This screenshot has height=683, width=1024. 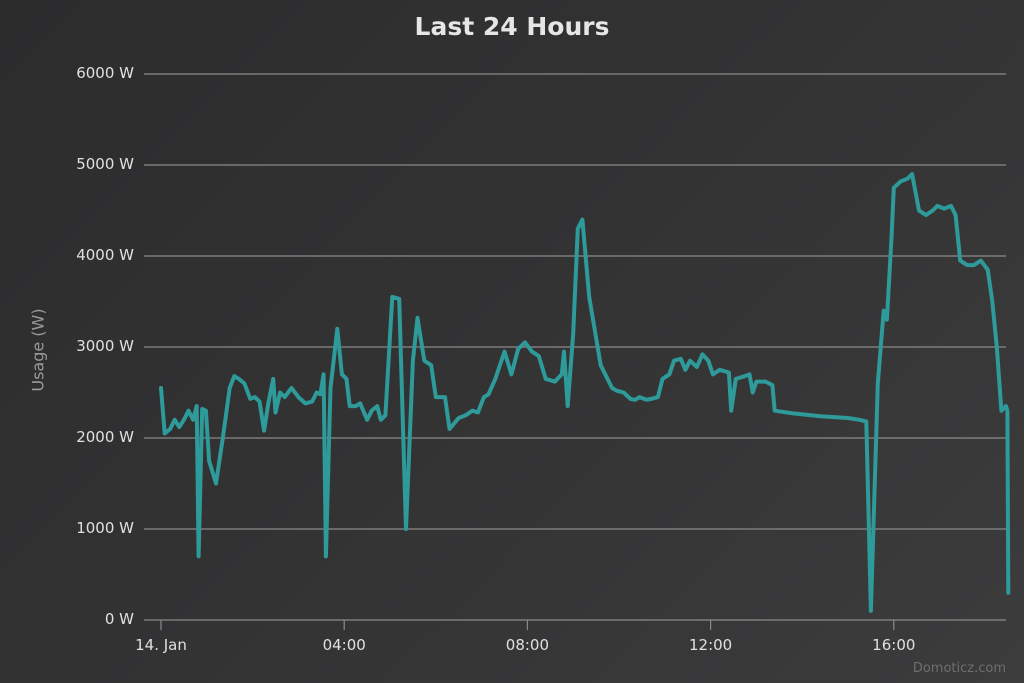 I want to click on x-axis-ticks, so click(x=527, y=625).